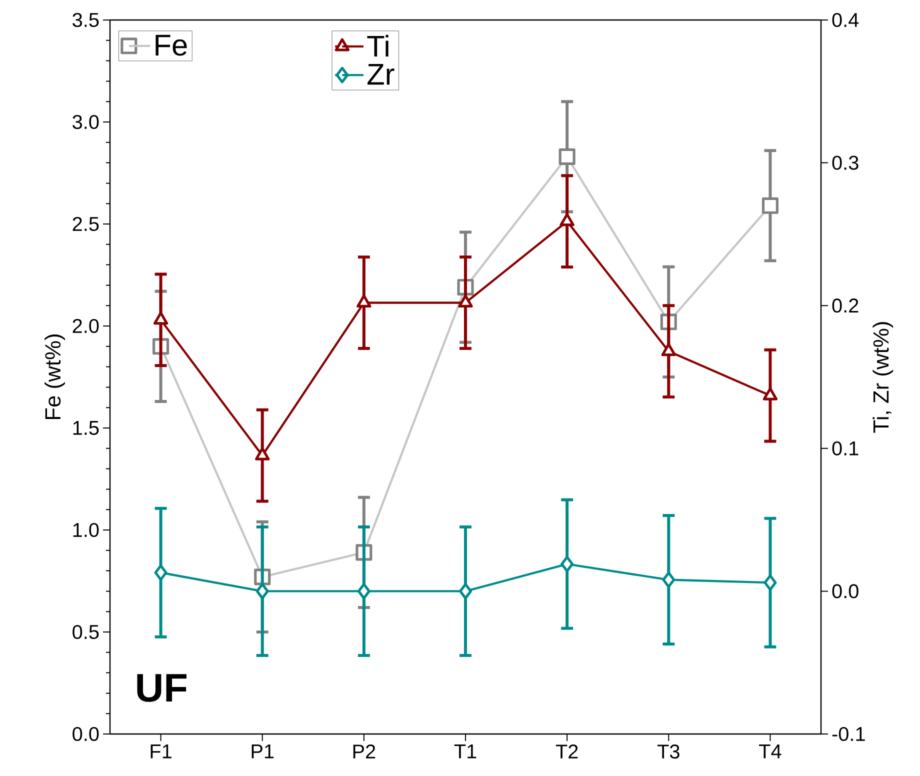  I want to click on annotation: UF, so click(161, 688).